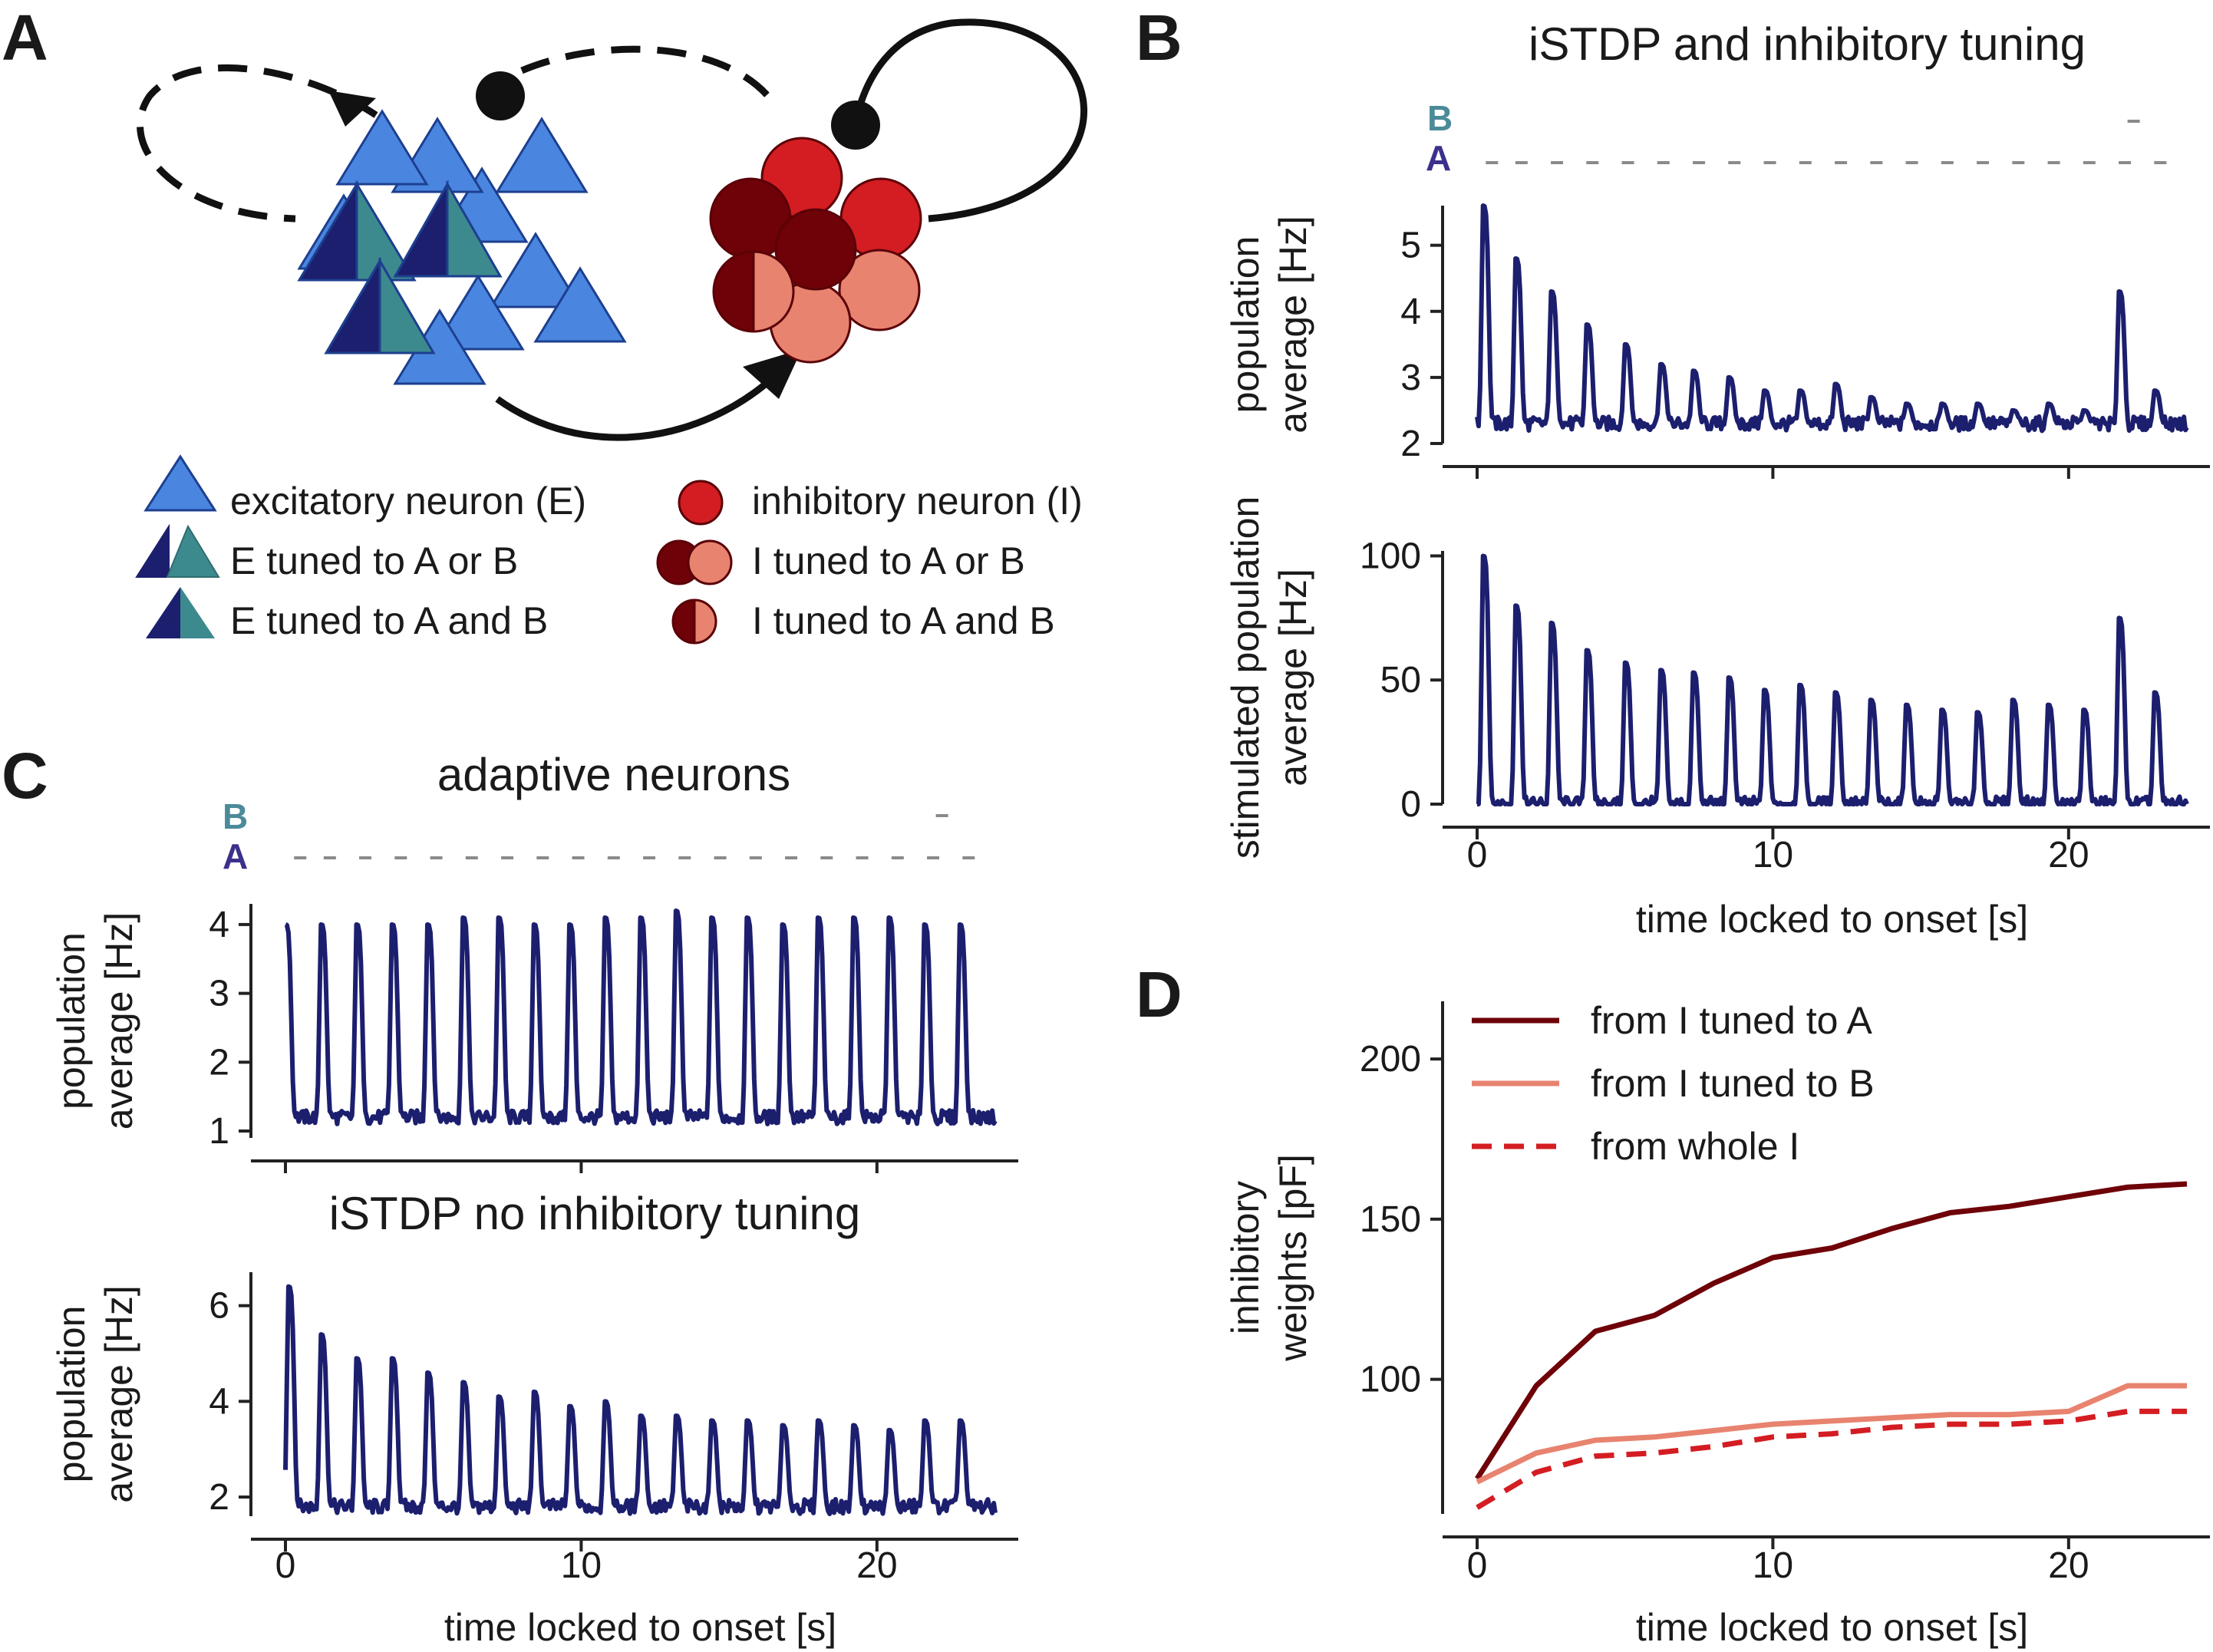  What do you see at coordinates (1832, 318) in the screenshot?
I see `trace-b-top` at bounding box center [1832, 318].